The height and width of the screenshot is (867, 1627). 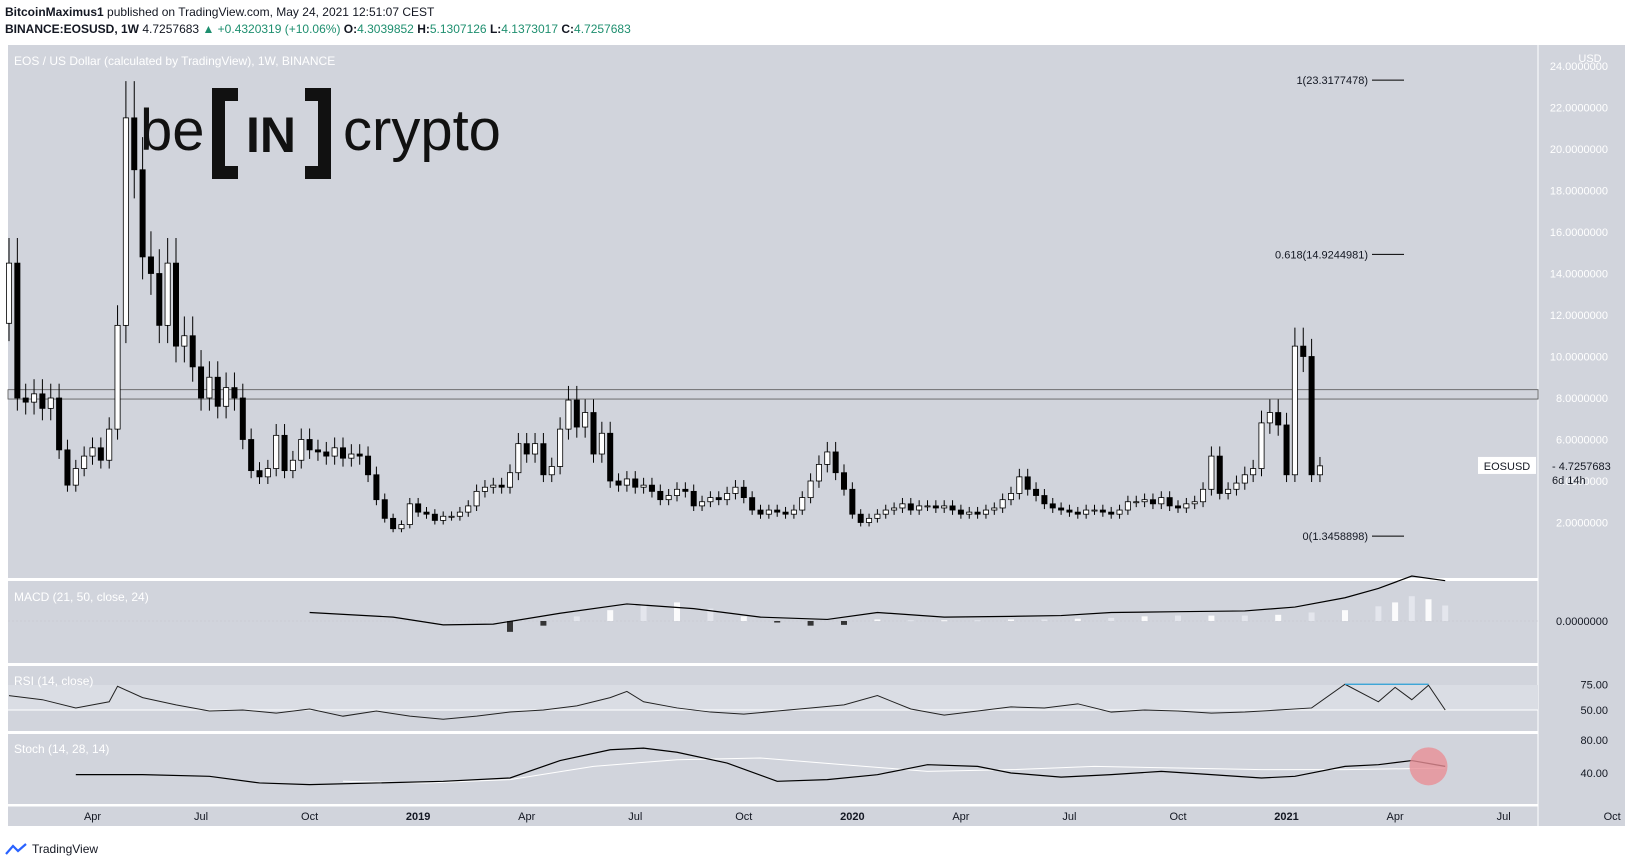 What do you see at coordinates (53, 681) in the screenshot?
I see `rsi-title: RSI (14, close)` at bounding box center [53, 681].